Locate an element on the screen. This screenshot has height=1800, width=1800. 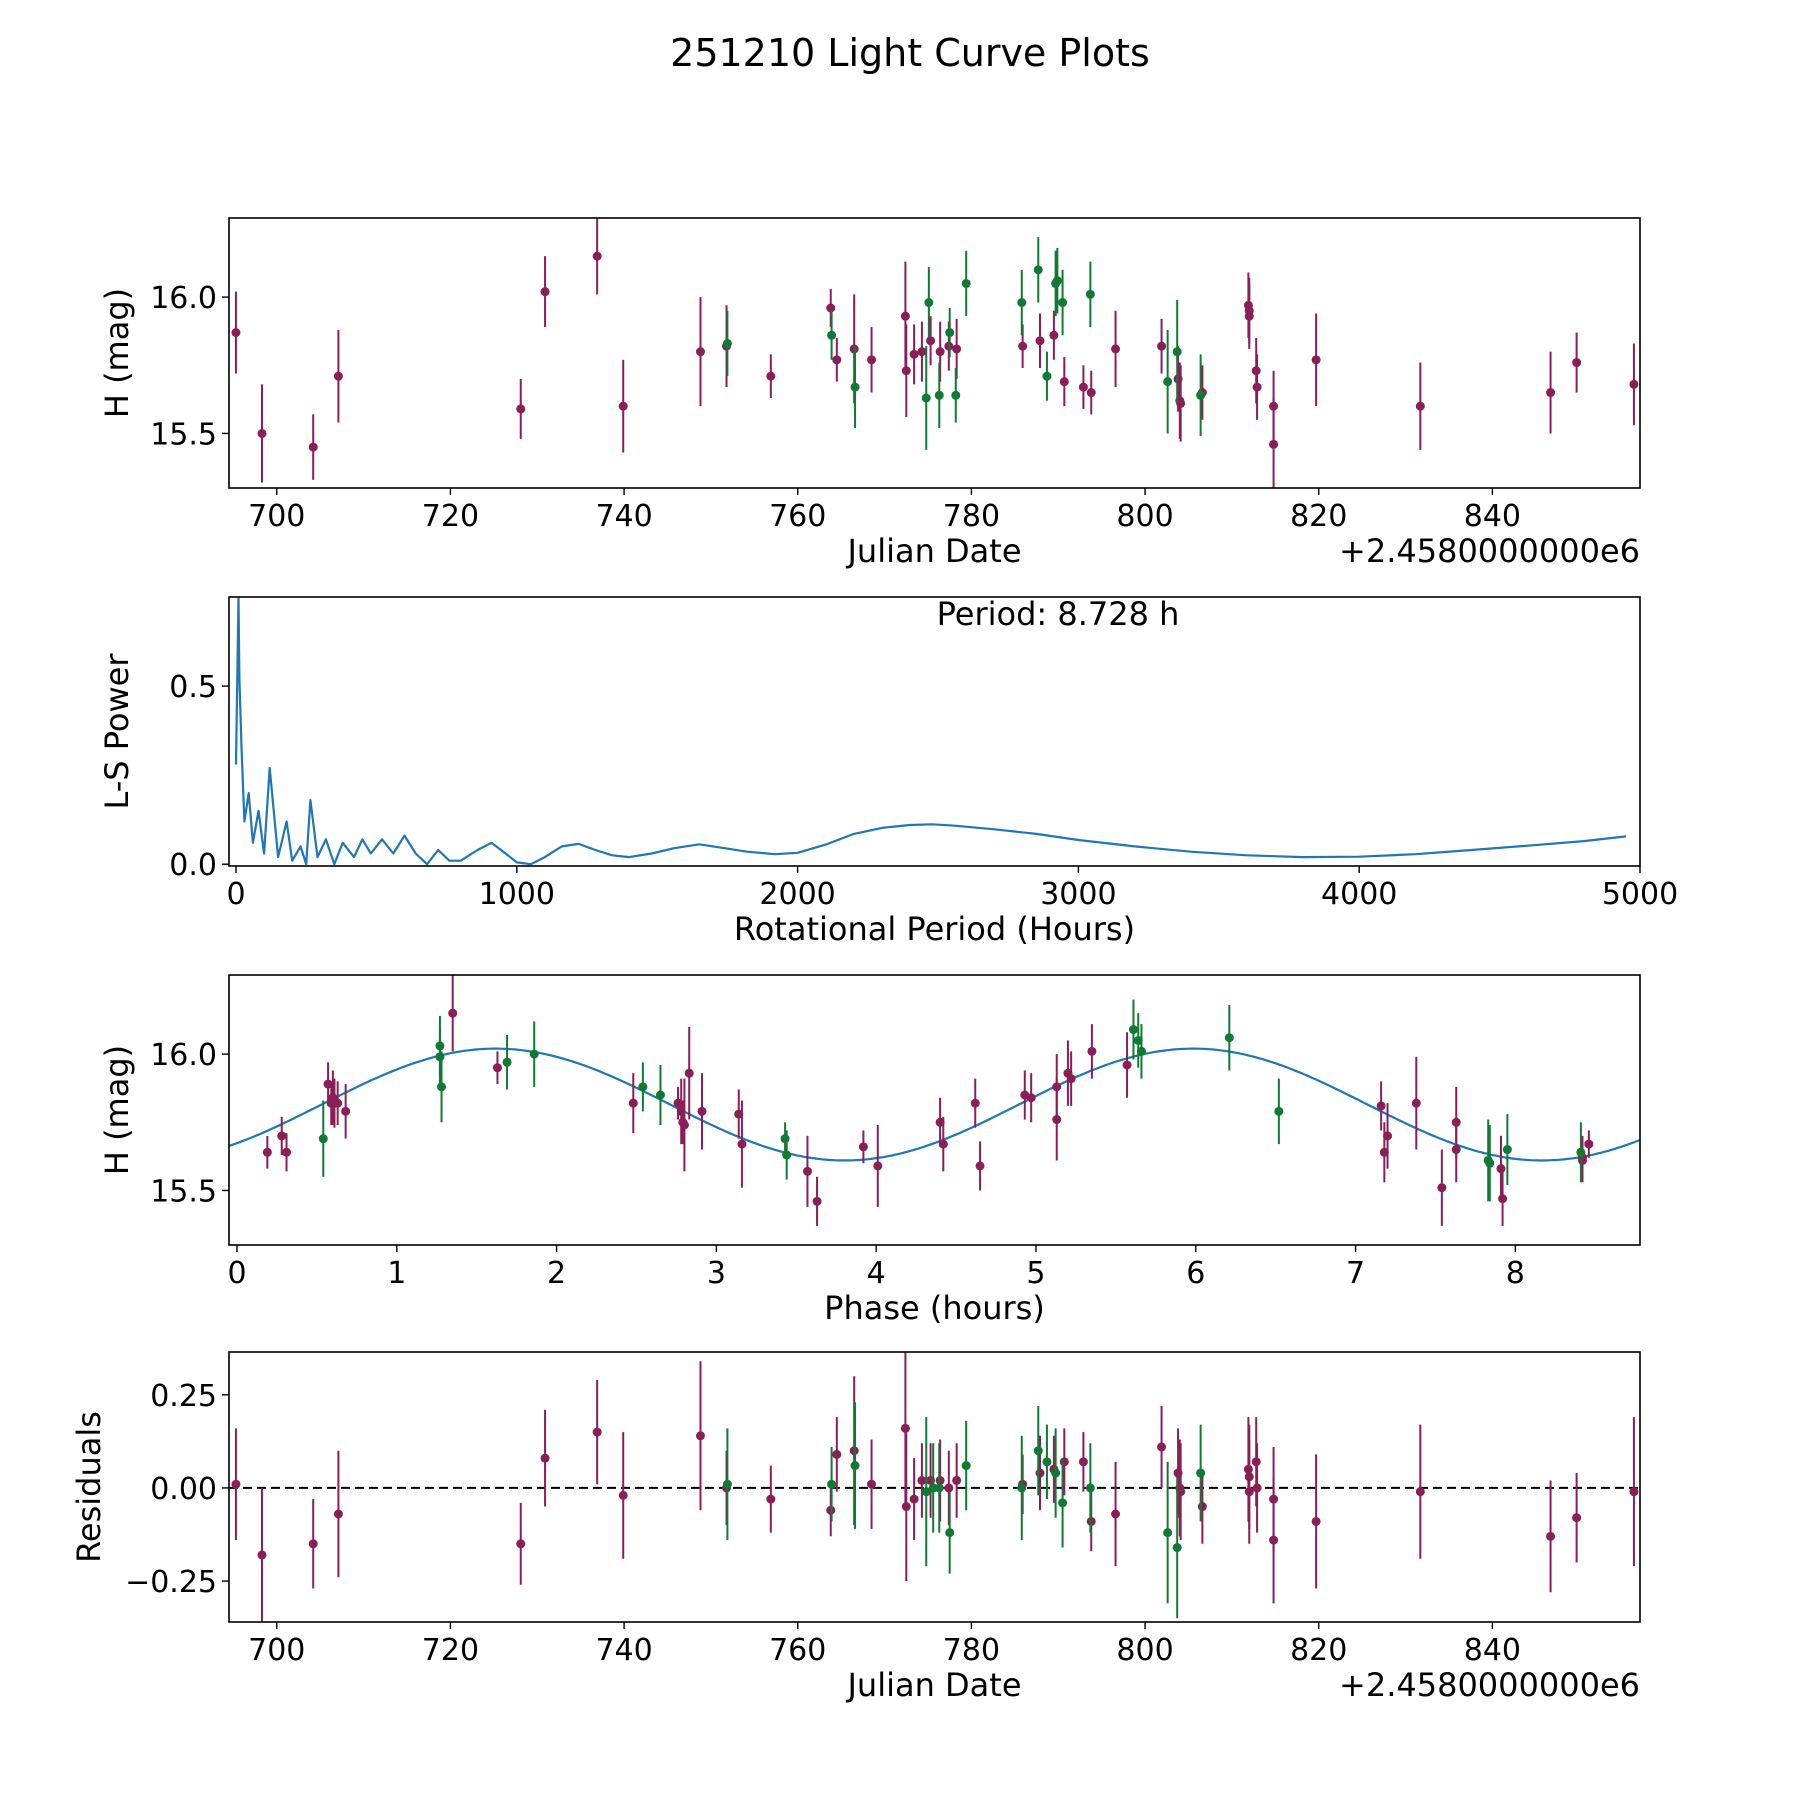
x-tick-label: 5 is located at coordinates (1035, 1273).